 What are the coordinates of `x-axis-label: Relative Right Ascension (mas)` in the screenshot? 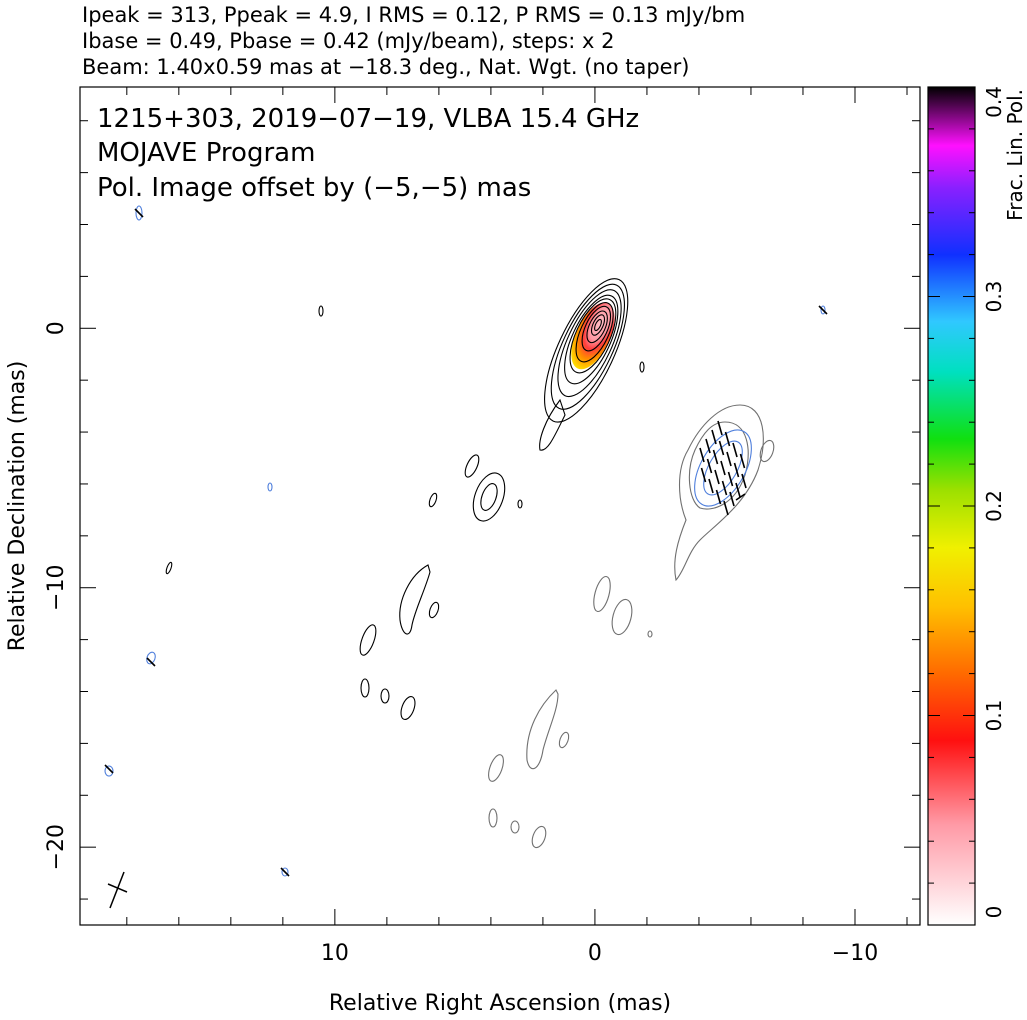 It's located at (500, 1003).